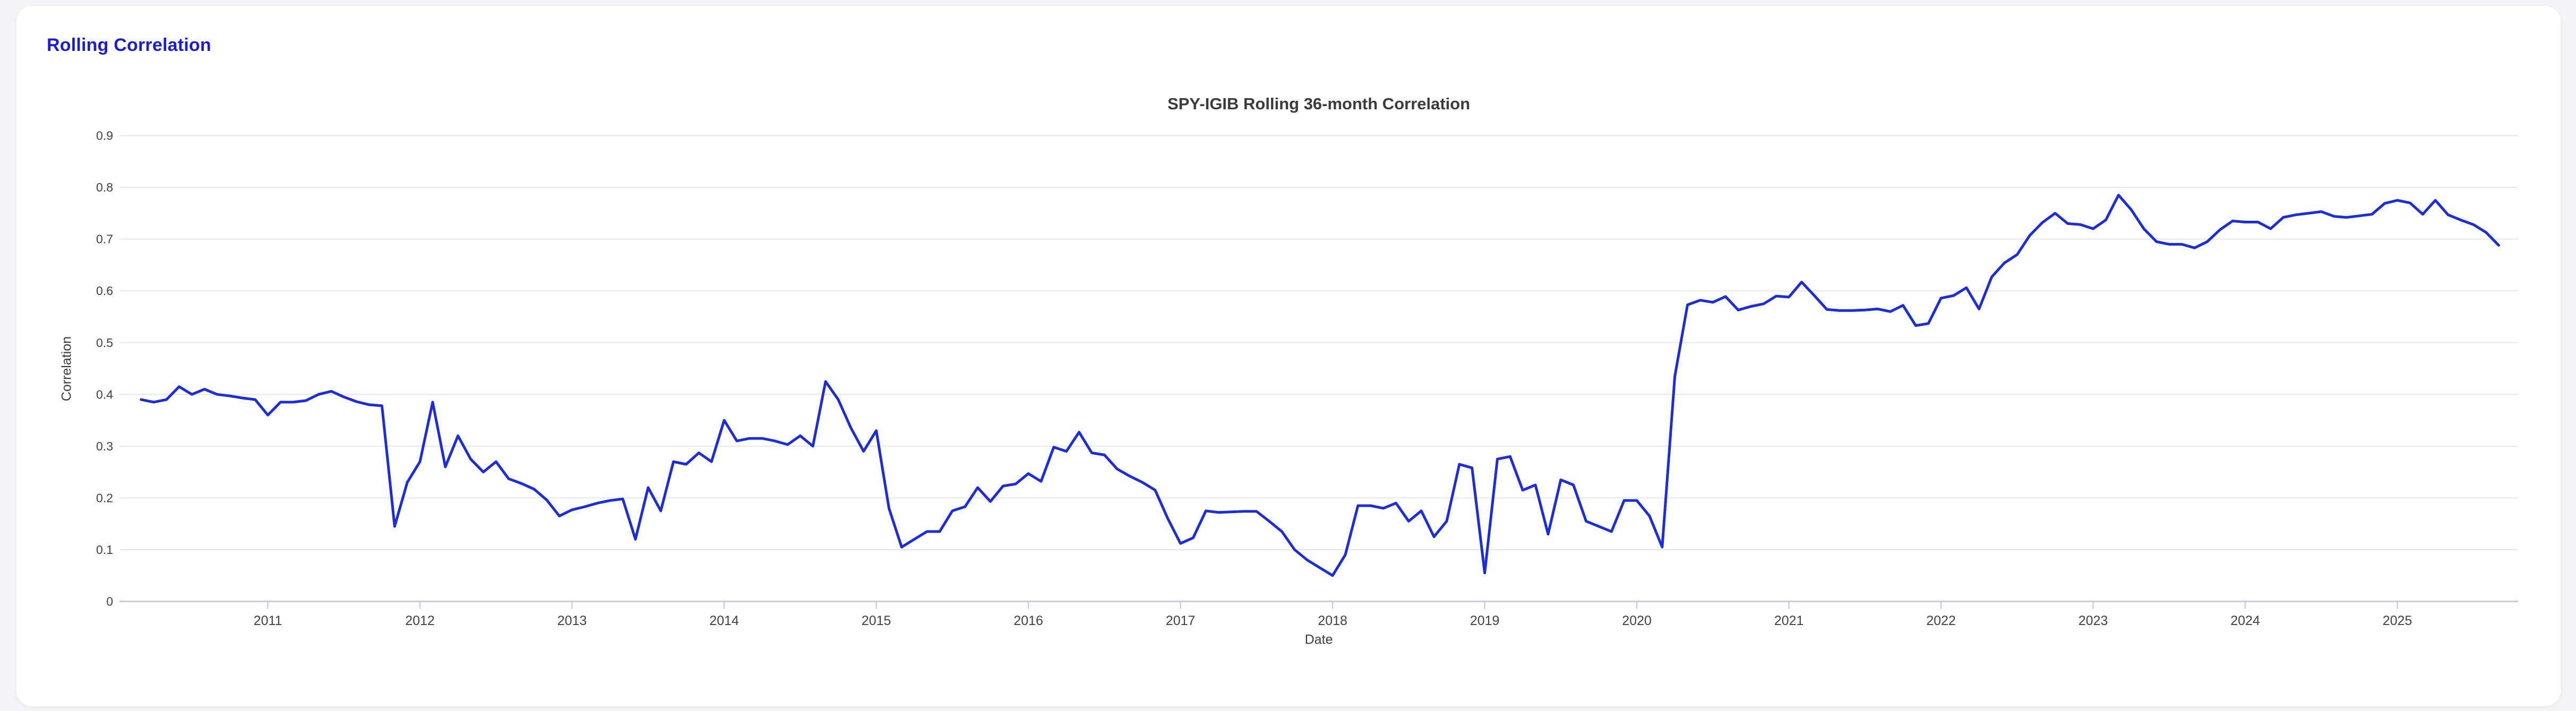 The height and width of the screenshot is (711, 2576). What do you see at coordinates (129, 44) in the screenshot?
I see `page-title: Rolling Correlation` at bounding box center [129, 44].